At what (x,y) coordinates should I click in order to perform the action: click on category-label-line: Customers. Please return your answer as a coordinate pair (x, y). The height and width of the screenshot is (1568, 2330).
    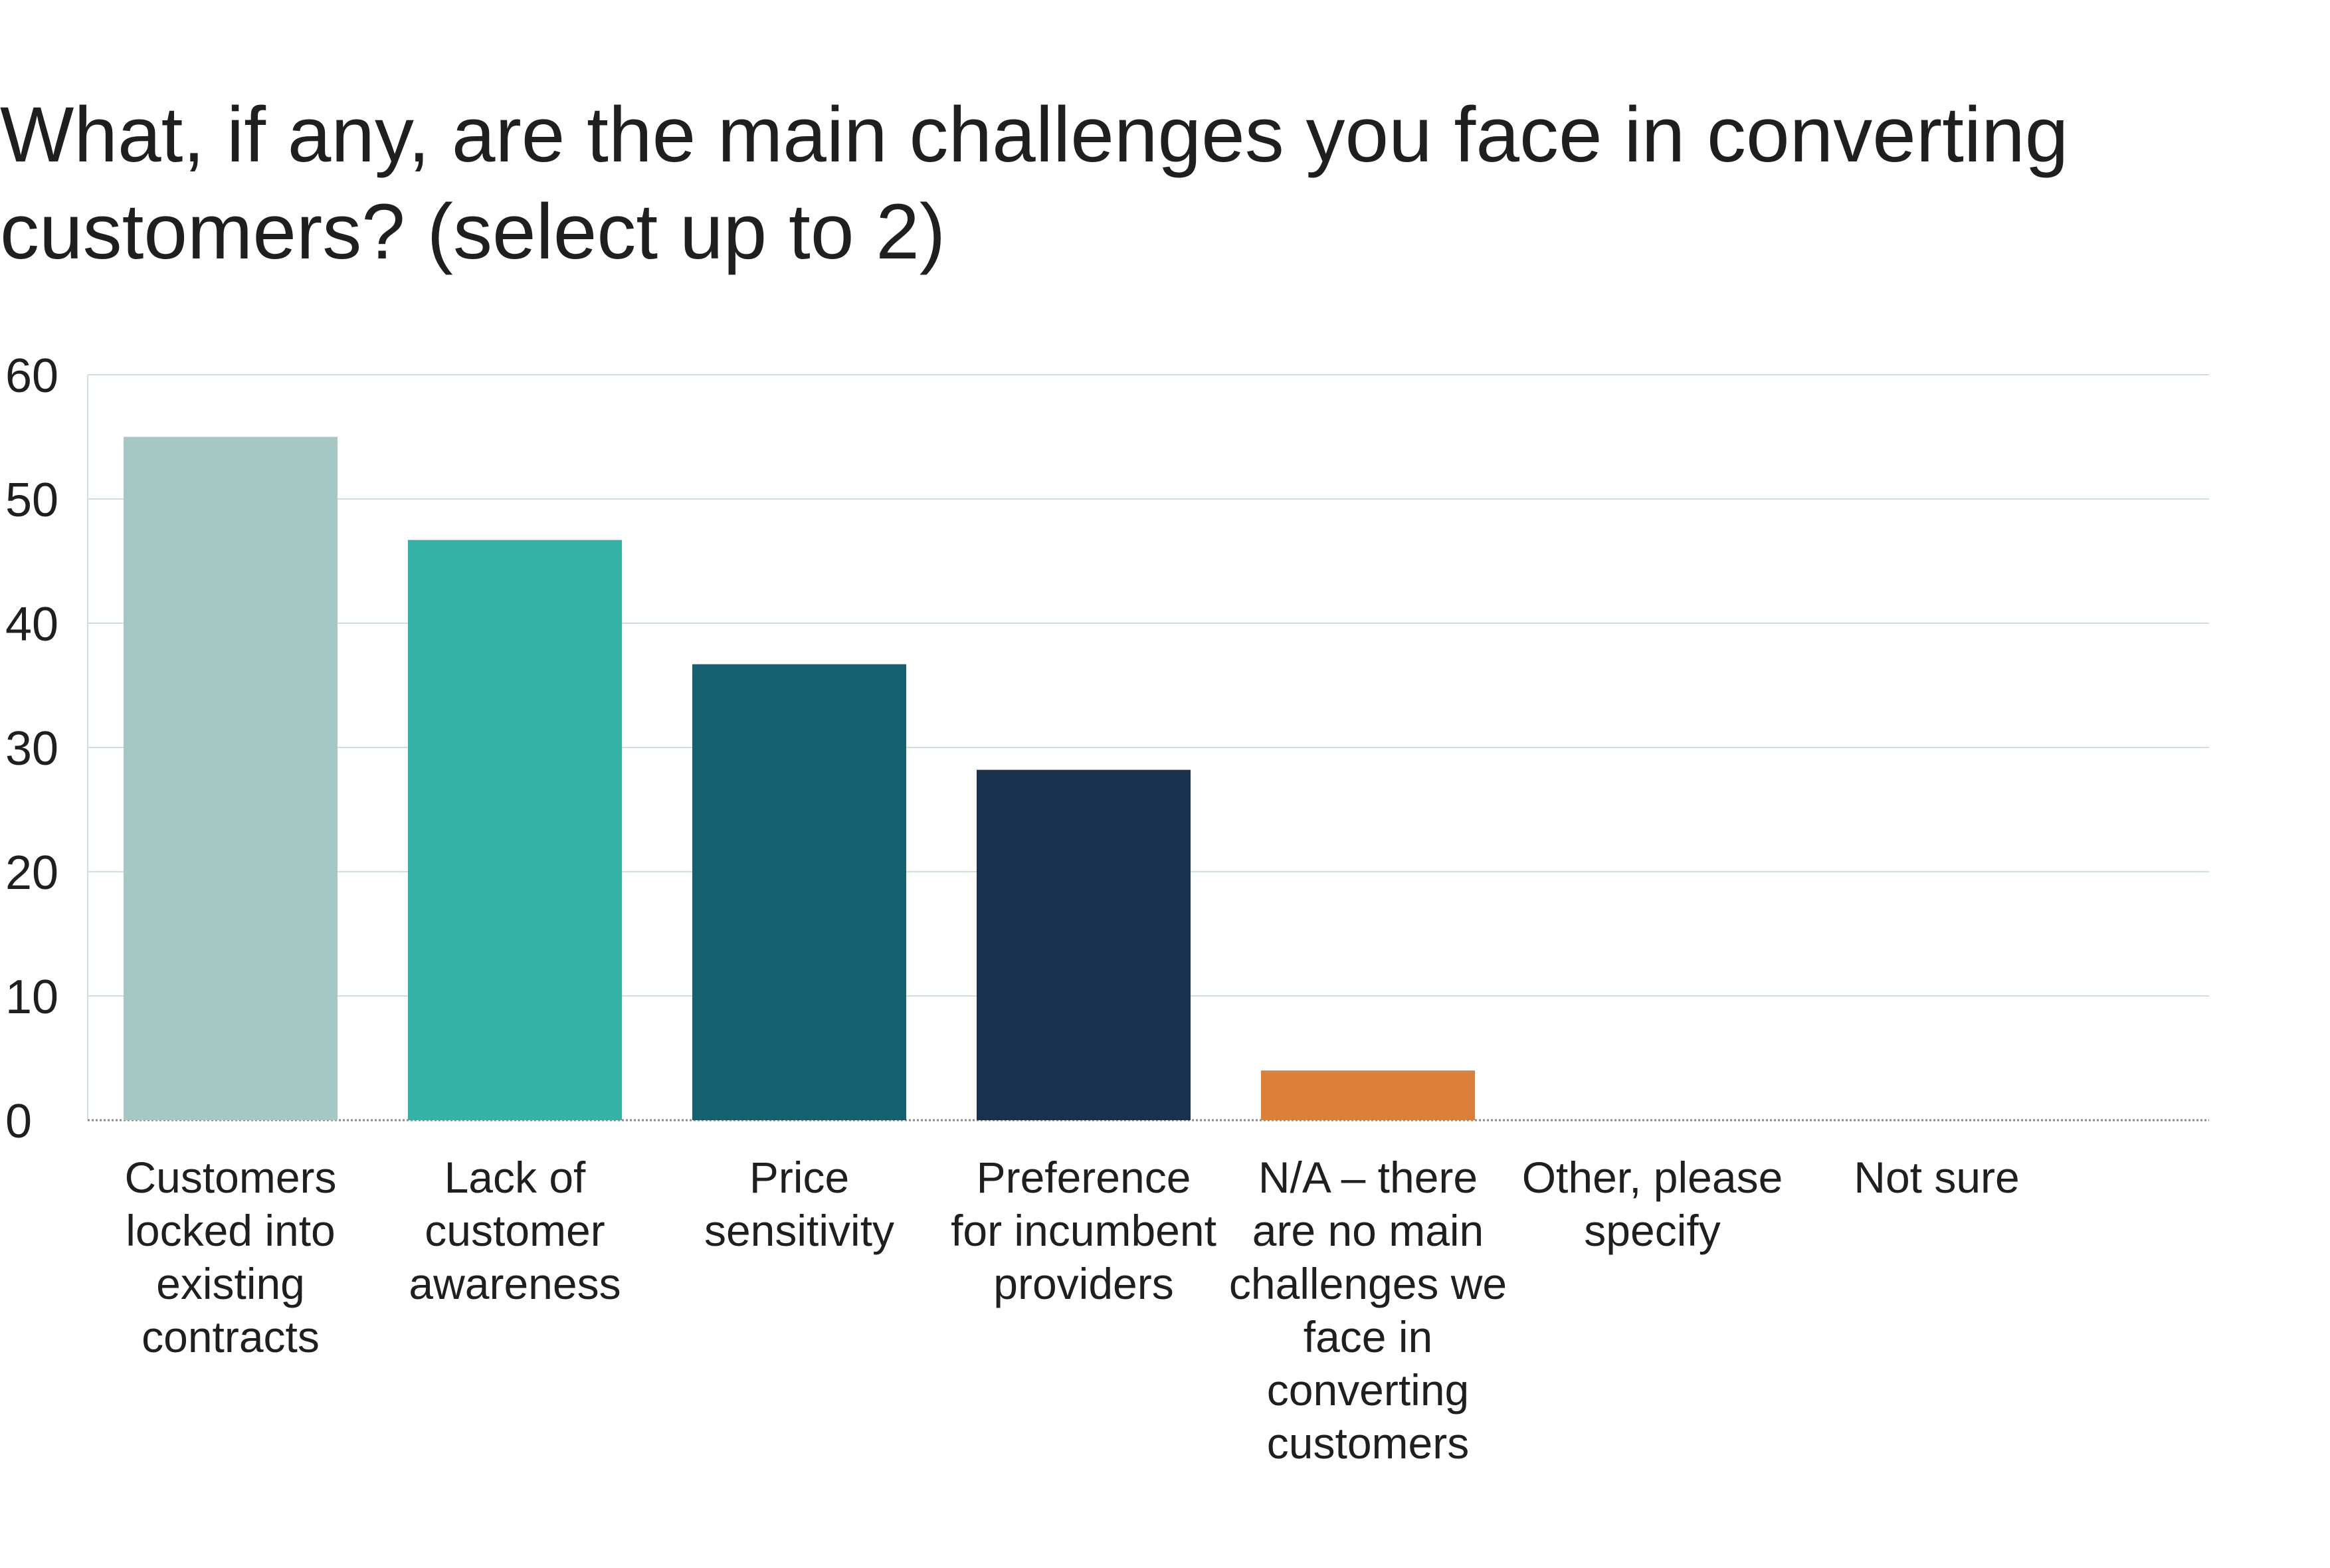
    Looking at the image, I should click on (230, 1177).